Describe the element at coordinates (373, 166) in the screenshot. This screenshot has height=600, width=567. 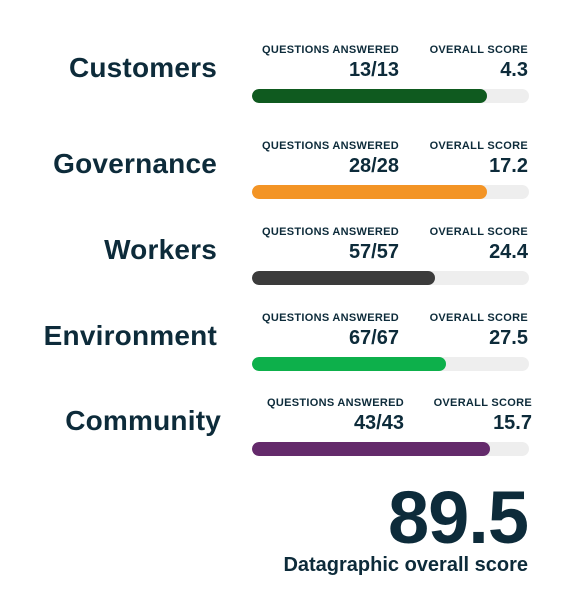
I see `questions-answered-value: 28/28` at that location.